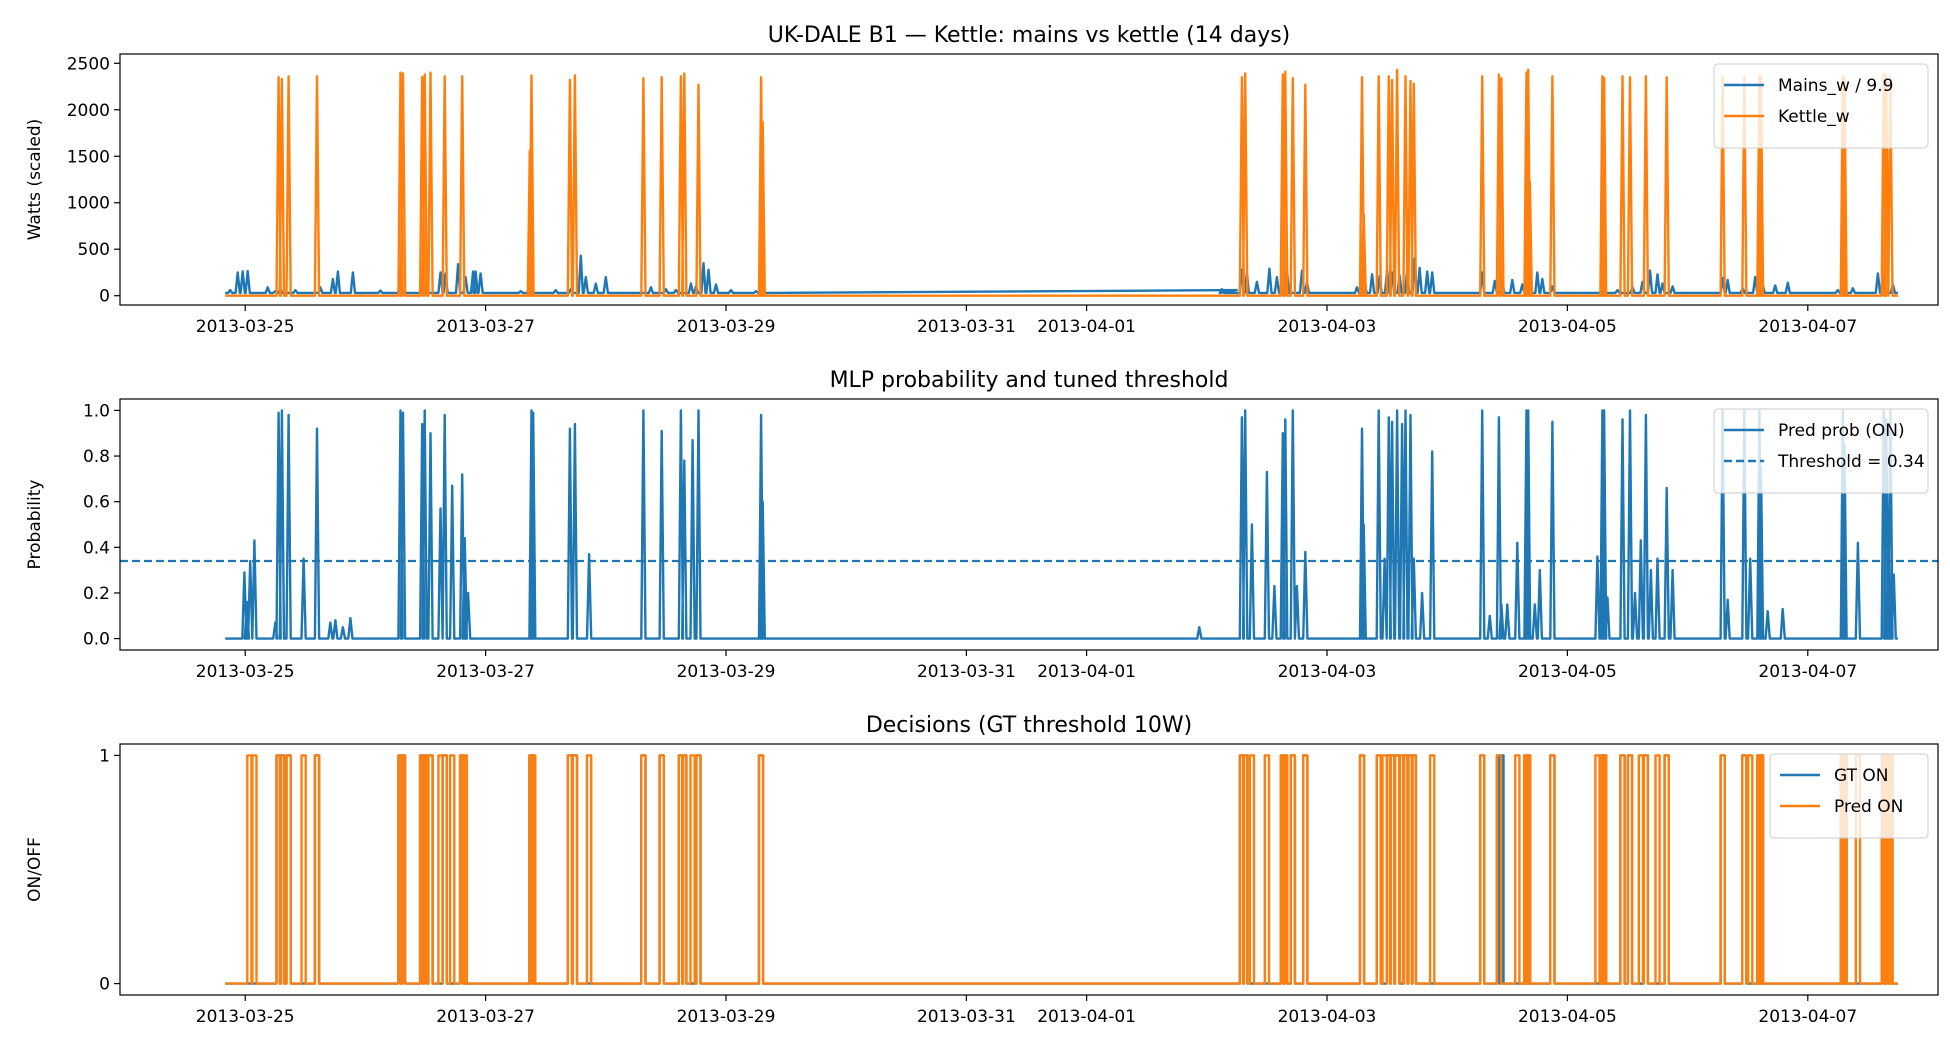 Image resolution: width=1950 pixels, height=1050 pixels. I want to click on y-tick-label: 1000, so click(88, 204).